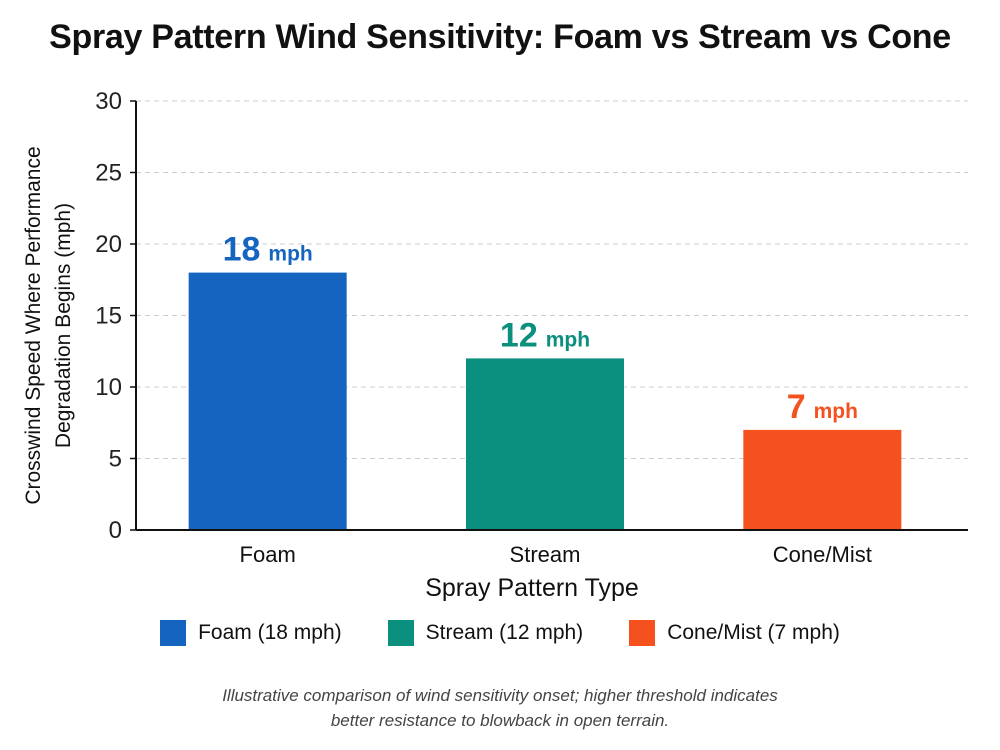 The height and width of the screenshot is (750, 1000). What do you see at coordinates (822, 479) in the screenshot?
I see `bar-cone-mist` at bounding box center [822, 479].